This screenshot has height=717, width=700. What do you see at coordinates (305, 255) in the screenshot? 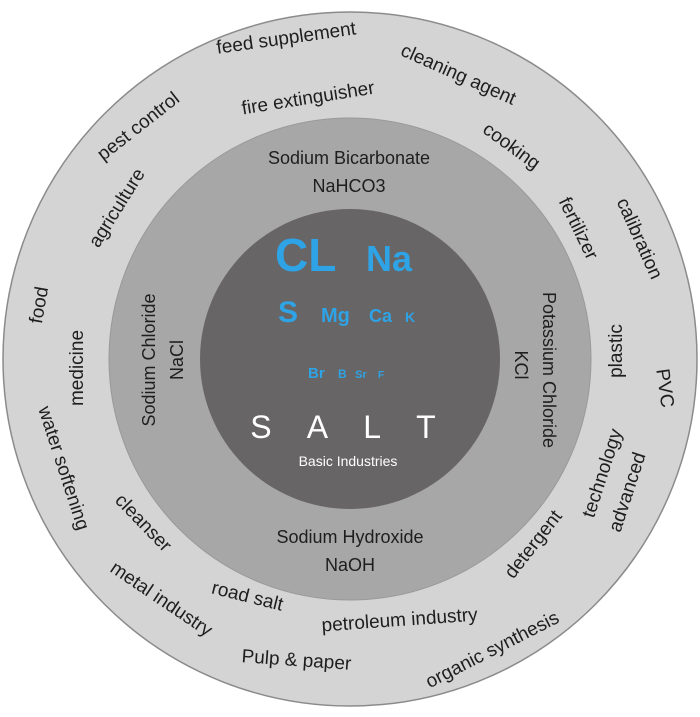
I see `element-cl: CL` at bounding box center [305, 255].